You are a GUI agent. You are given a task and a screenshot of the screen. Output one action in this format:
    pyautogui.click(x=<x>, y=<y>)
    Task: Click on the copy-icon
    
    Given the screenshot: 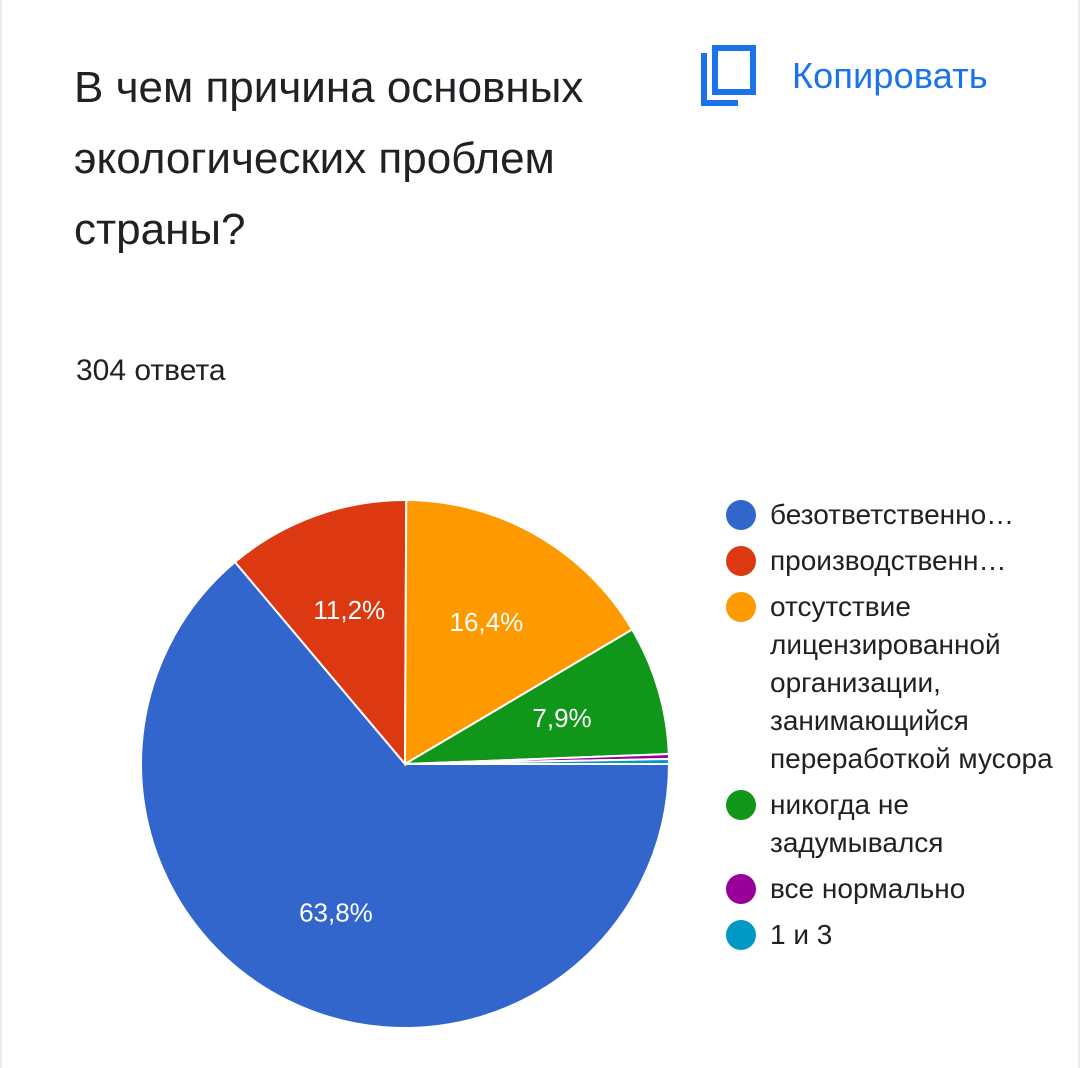 What is the action you would take?
    pyautogui.click(x=728, y=75)
    